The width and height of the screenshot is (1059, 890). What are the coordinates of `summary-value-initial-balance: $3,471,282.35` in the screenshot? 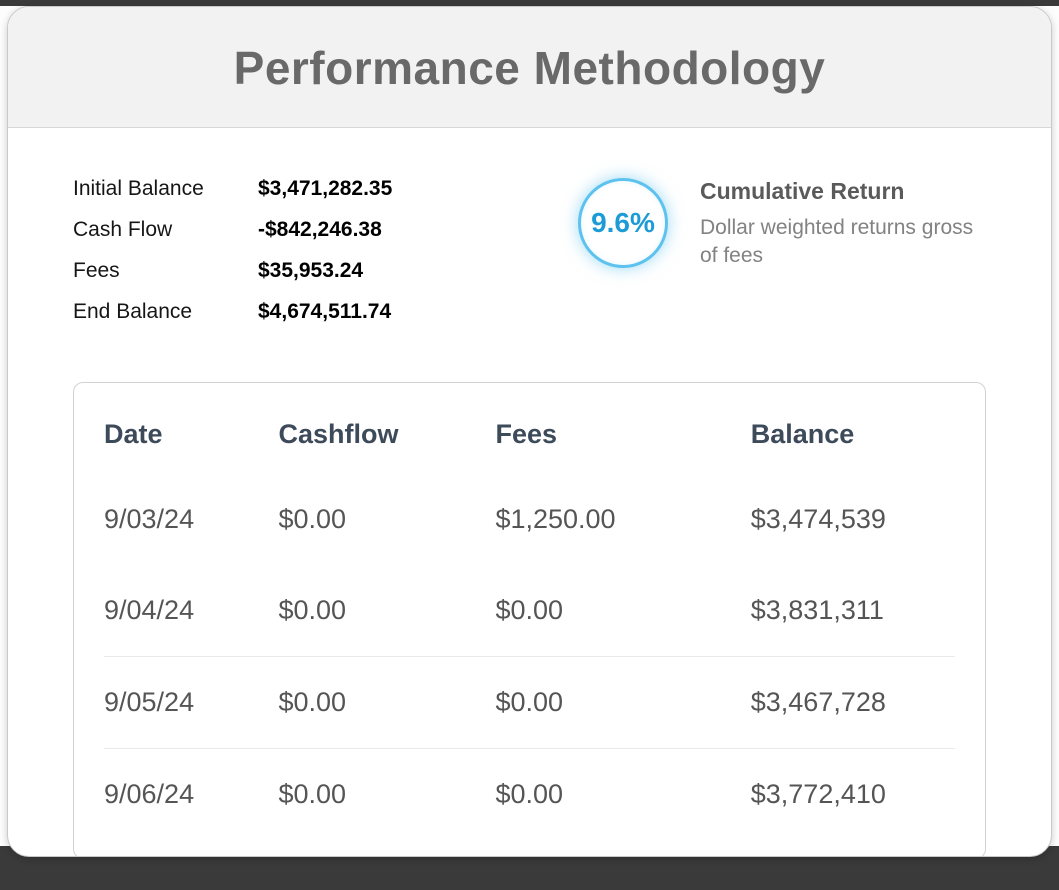 It's located at (325, 188).